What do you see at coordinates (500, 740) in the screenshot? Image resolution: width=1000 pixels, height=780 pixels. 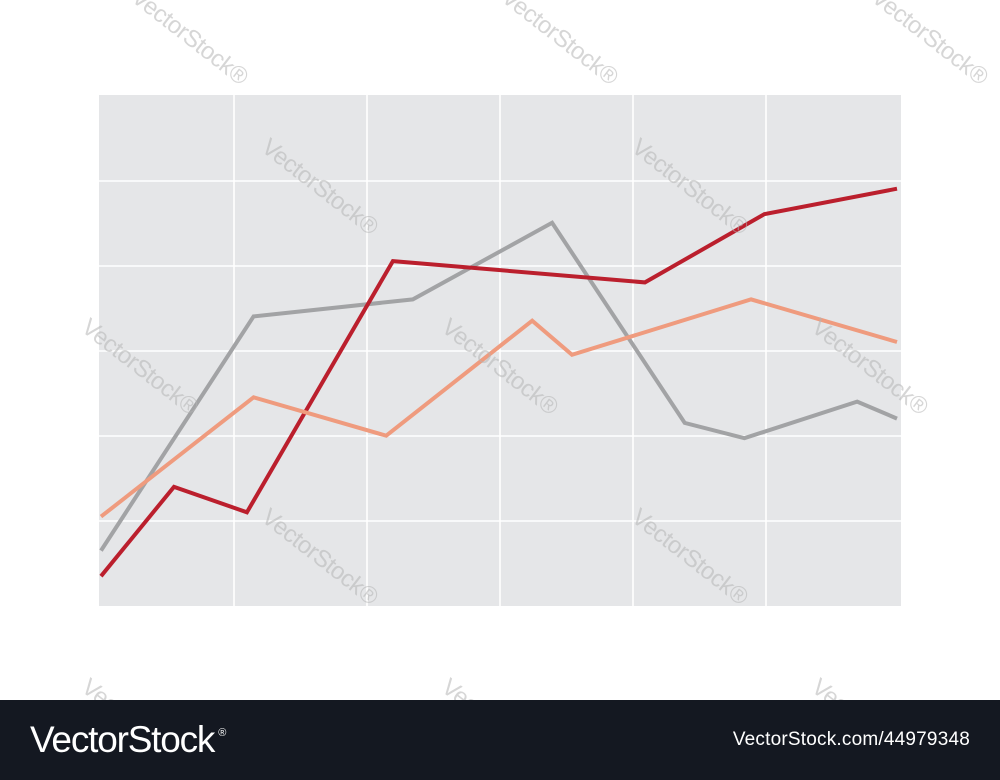 I see `footer-bar: VectorStock ® VectorStock.com/44979348` at bounding box center [500, 740].